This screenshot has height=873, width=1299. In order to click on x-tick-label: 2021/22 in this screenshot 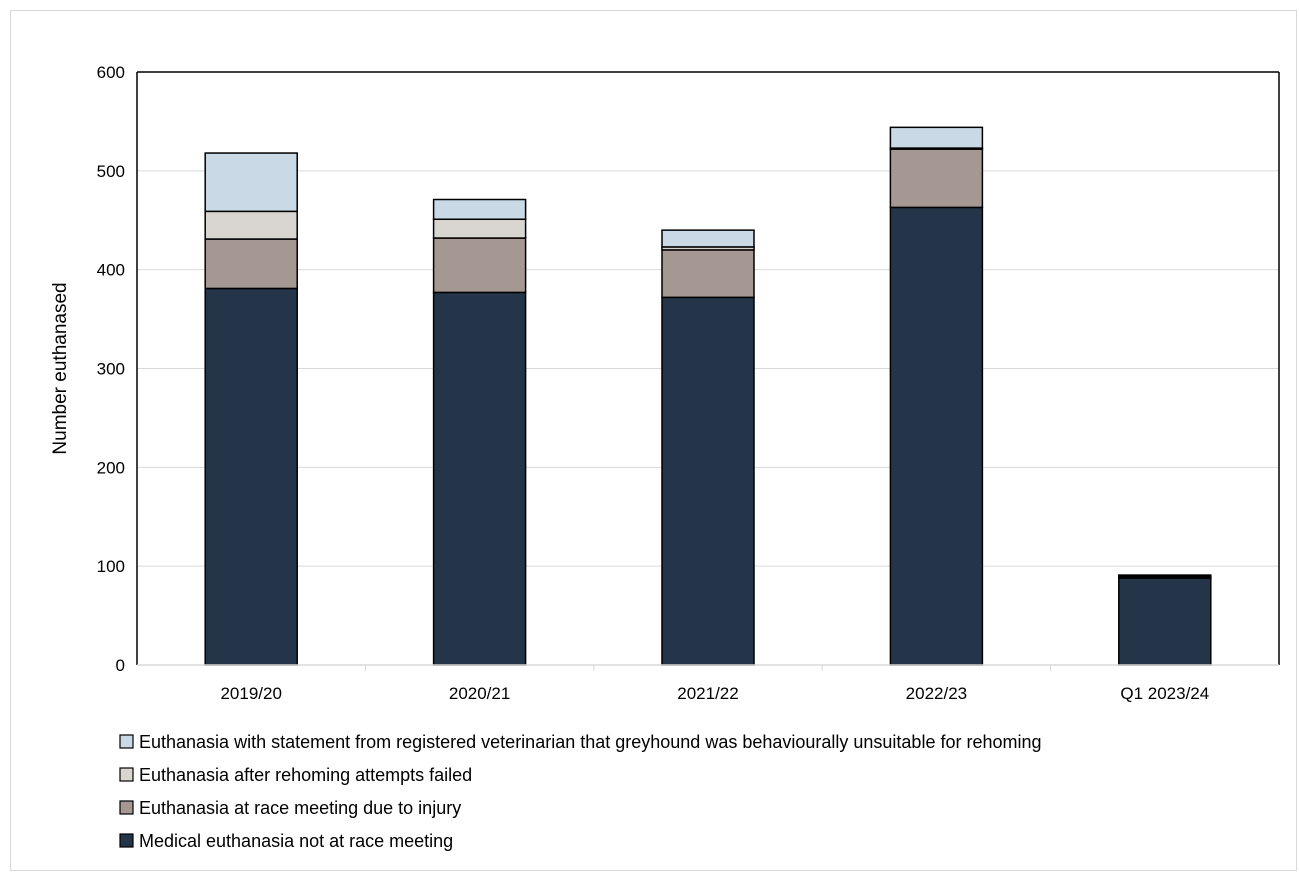, I will do `click(707, 693)`.